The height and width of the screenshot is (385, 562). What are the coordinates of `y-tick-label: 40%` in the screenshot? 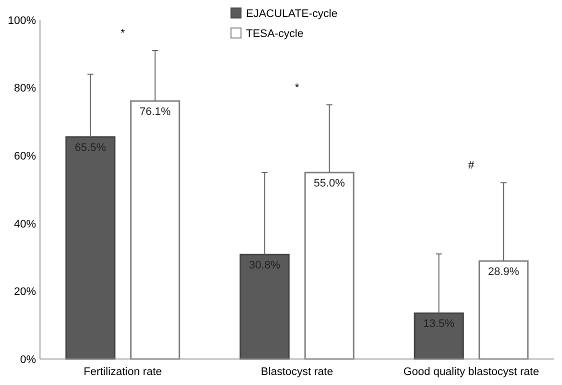 It's located at (25, 224).